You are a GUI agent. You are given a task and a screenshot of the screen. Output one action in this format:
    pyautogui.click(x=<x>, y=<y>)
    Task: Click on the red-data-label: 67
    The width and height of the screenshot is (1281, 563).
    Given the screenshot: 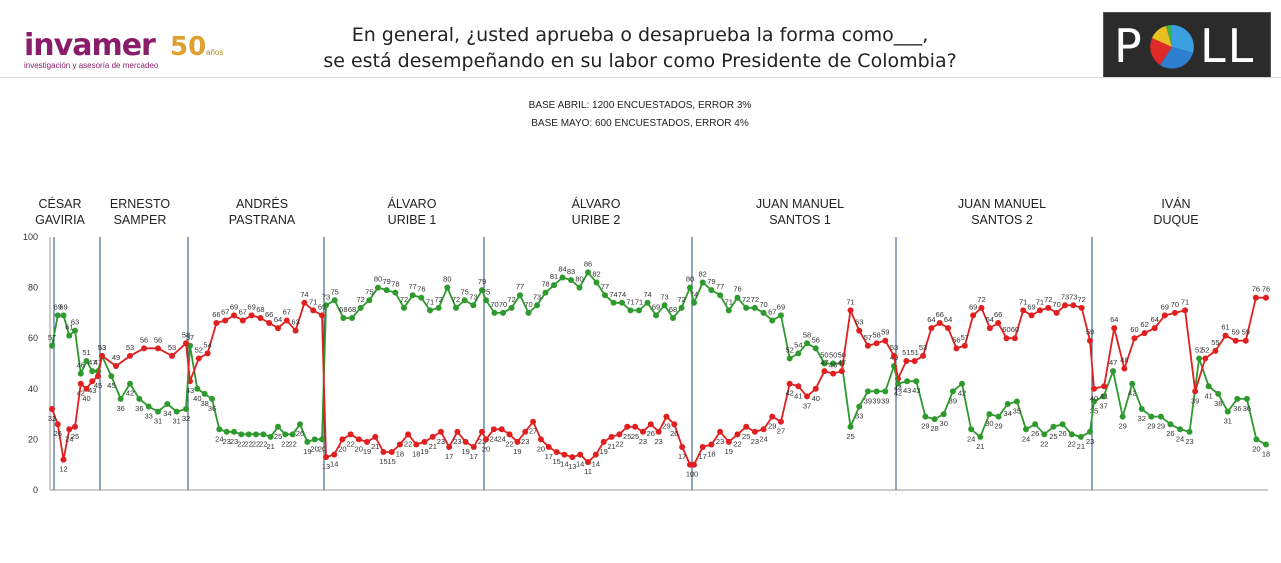 What is the action you would take?
    pyautogui.click(x=225, y=311)
    